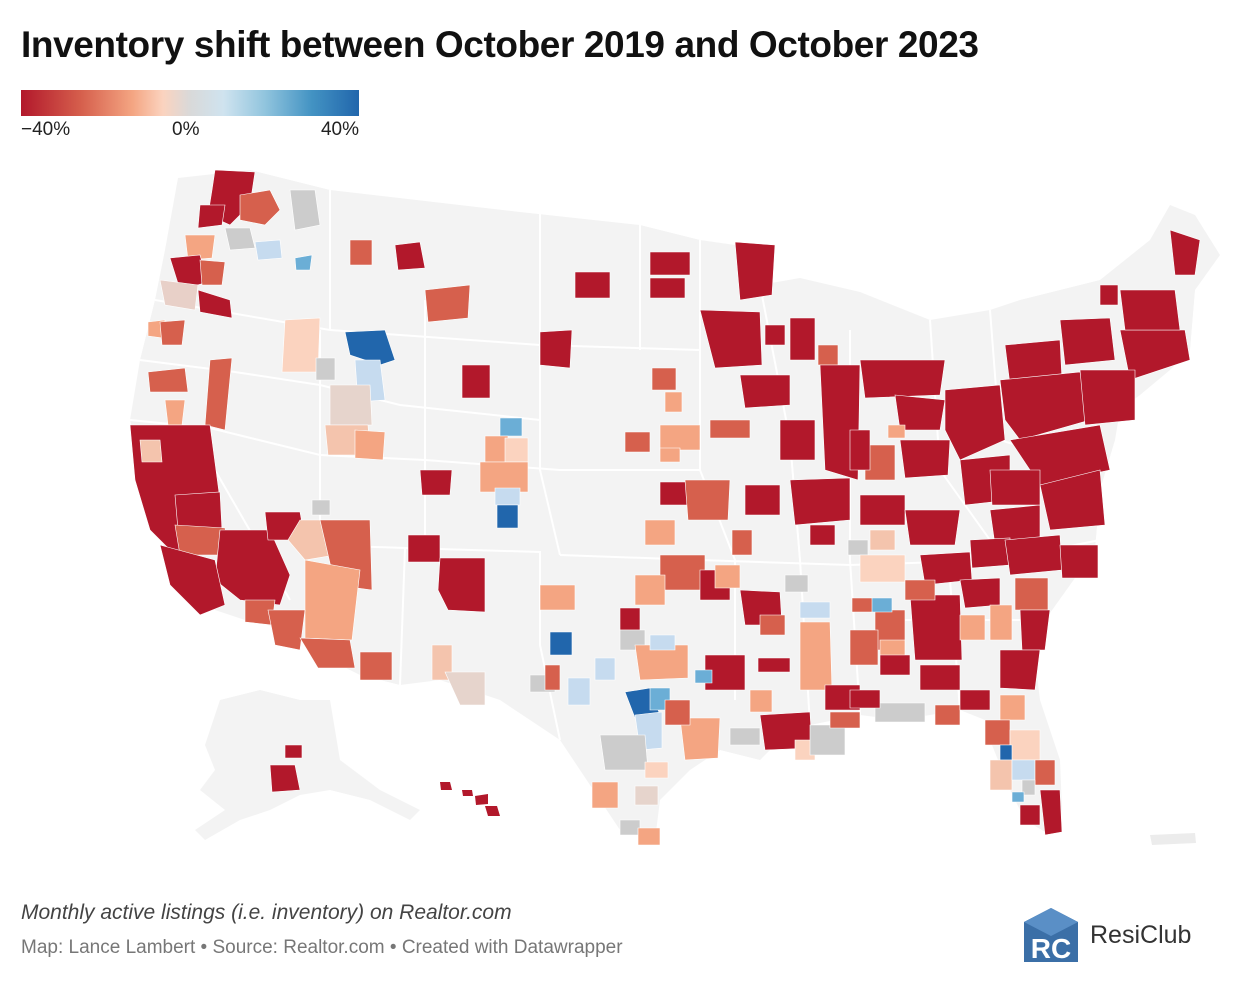  I want to click on legend-labels: −40% 0% 40%, so click(191, 128).